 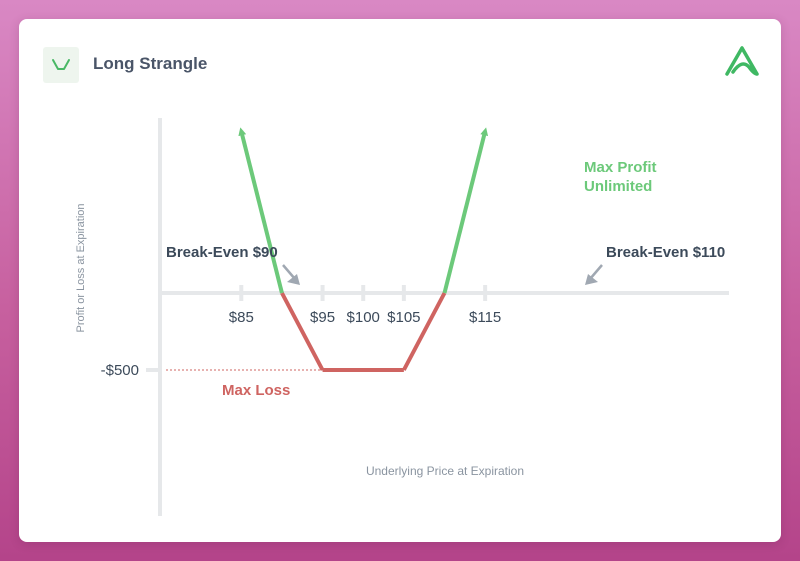 I want to click on x-tick-label: $105, so click(x=403, y=317).